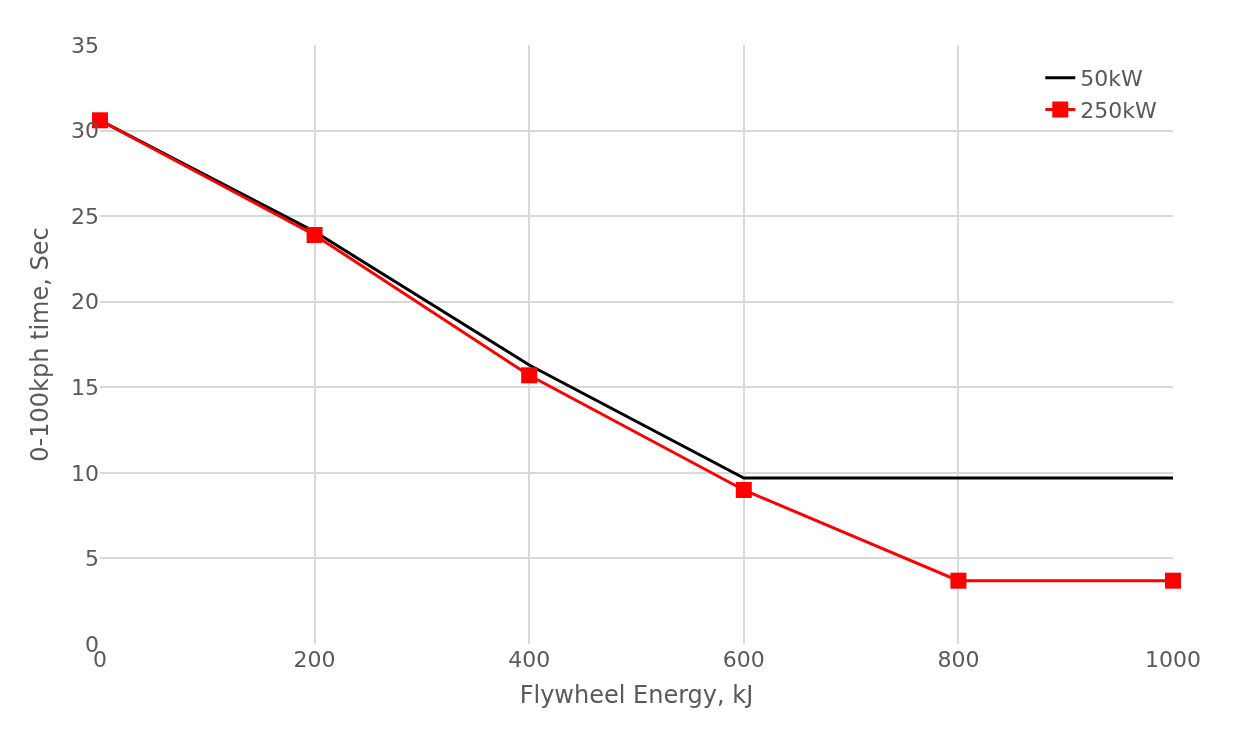  What do you see at coordinates (636, 695) in the screenshot?
I see `x-axis-title: Flywheel Energy, kJ` at bounding box center [636, 695].